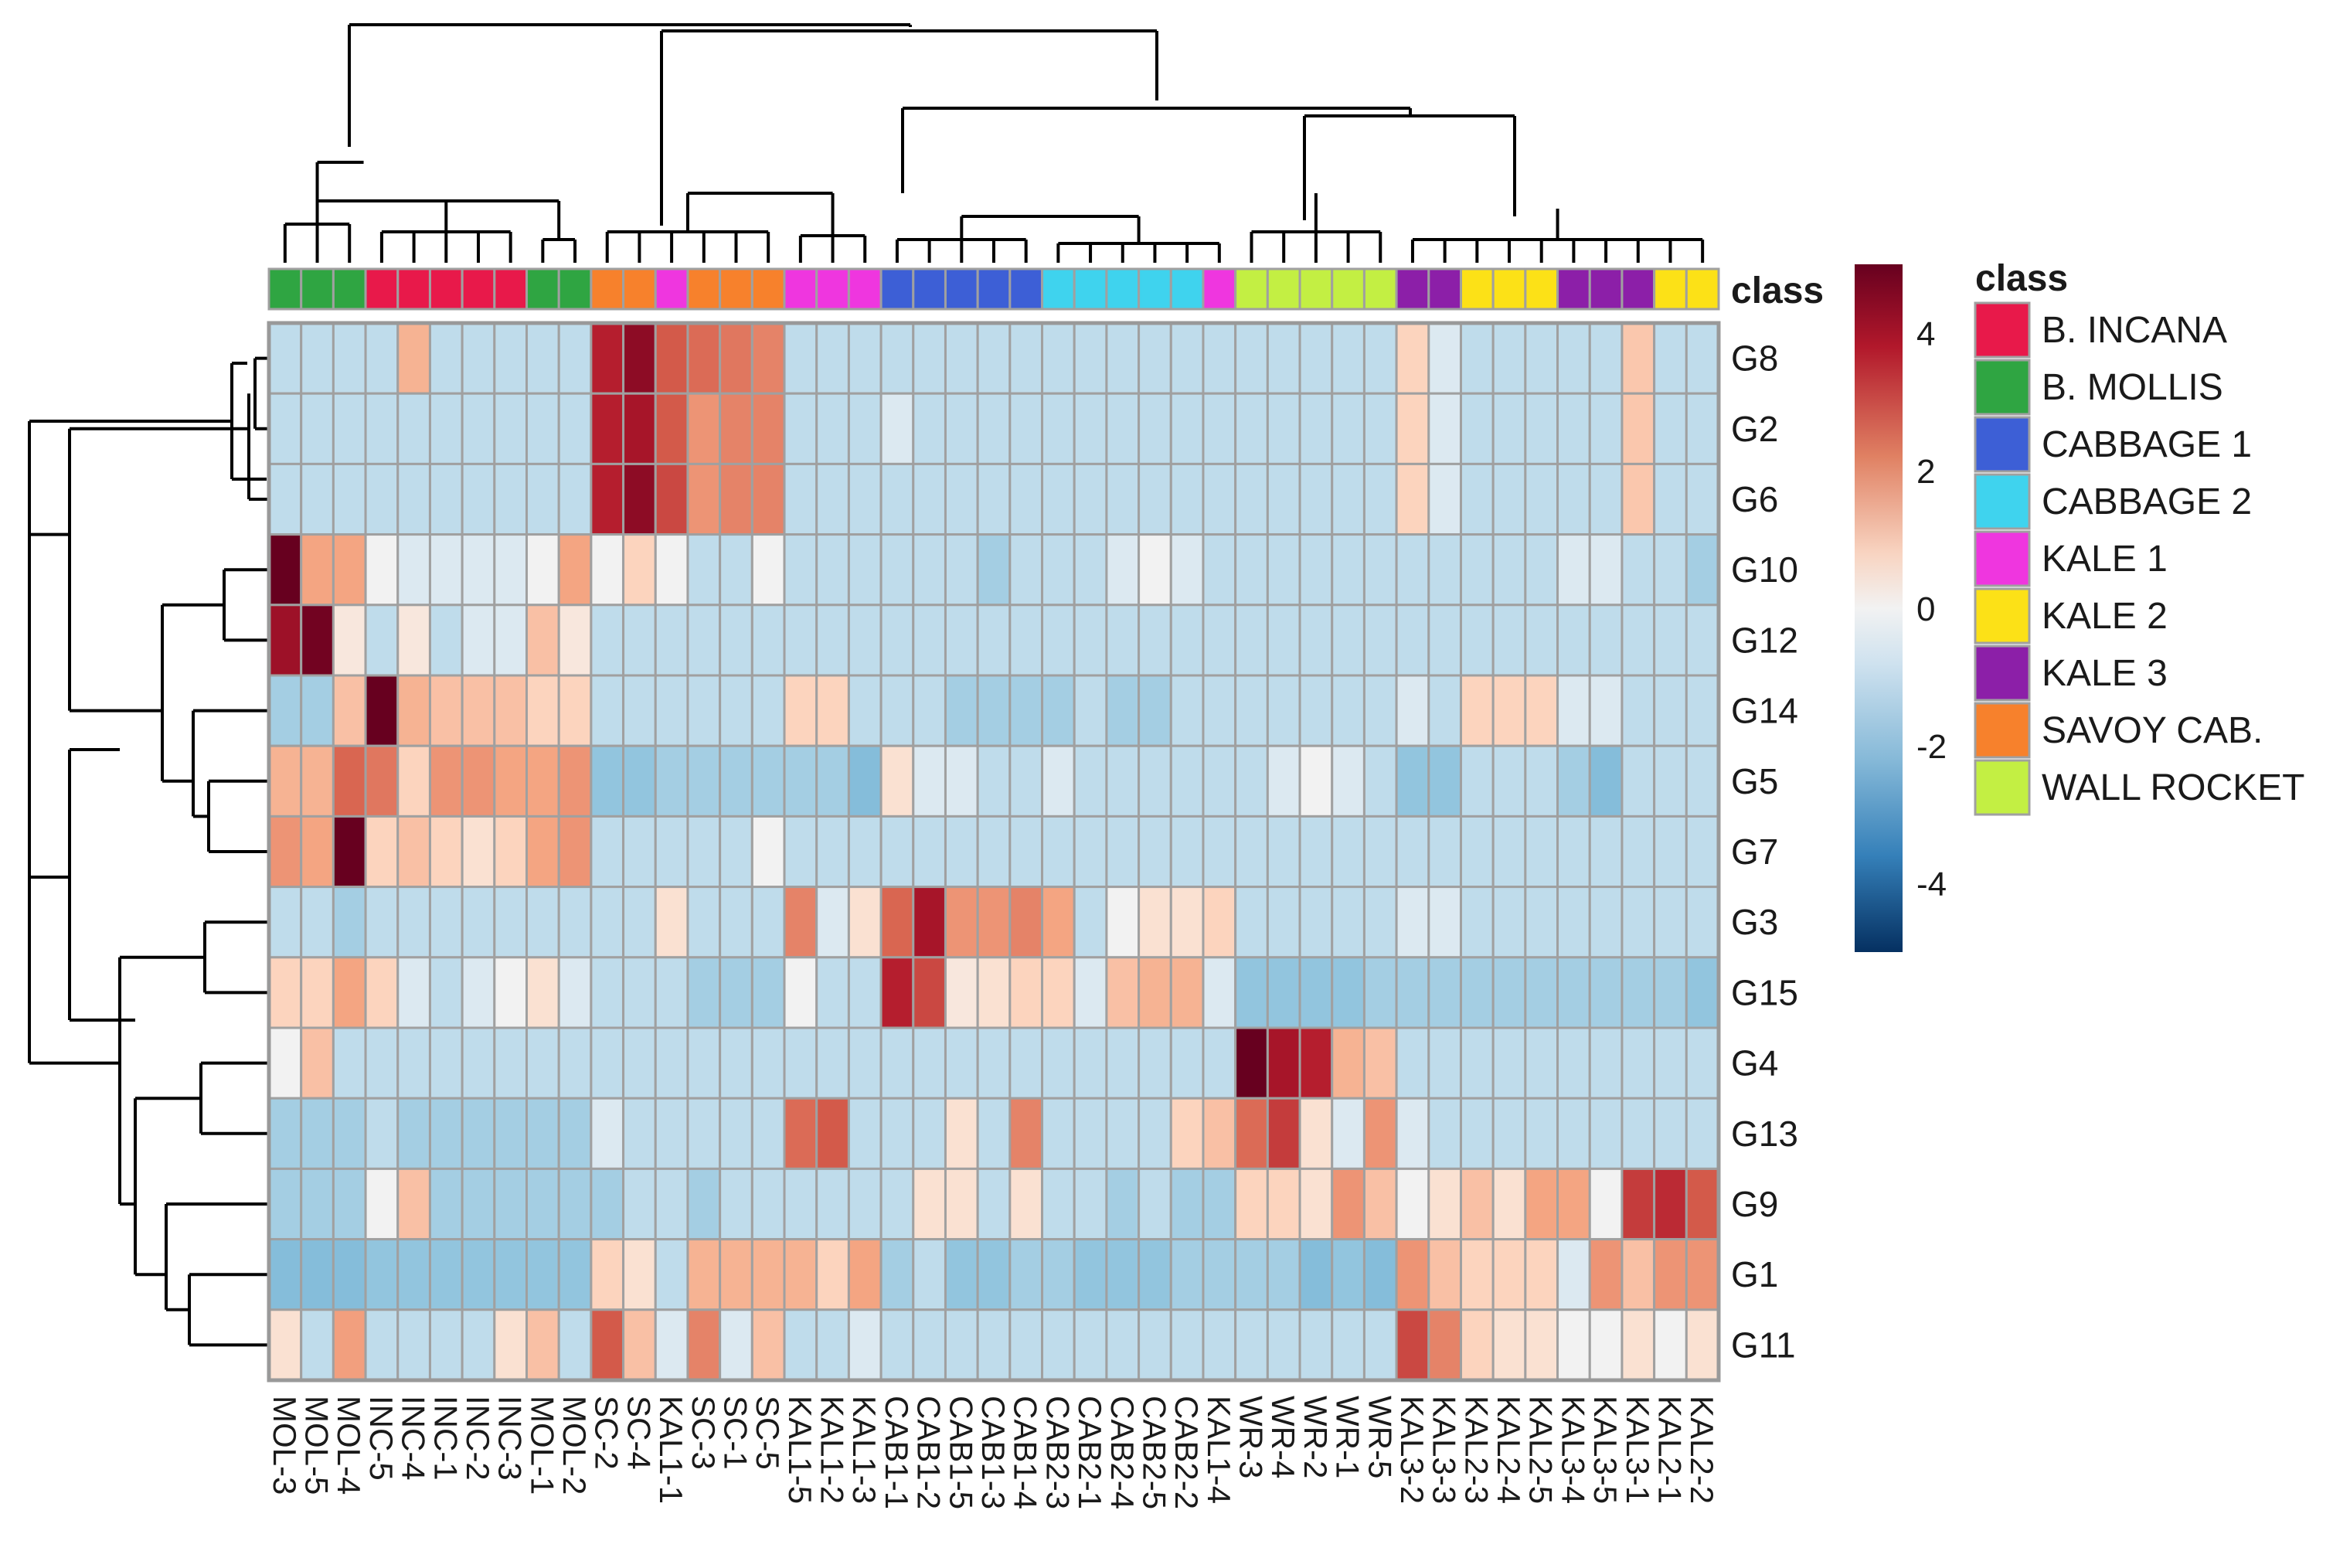 This screenshot has width=2350, height=1568. I want to click on column-label: SC-2, so click(607, 1433).